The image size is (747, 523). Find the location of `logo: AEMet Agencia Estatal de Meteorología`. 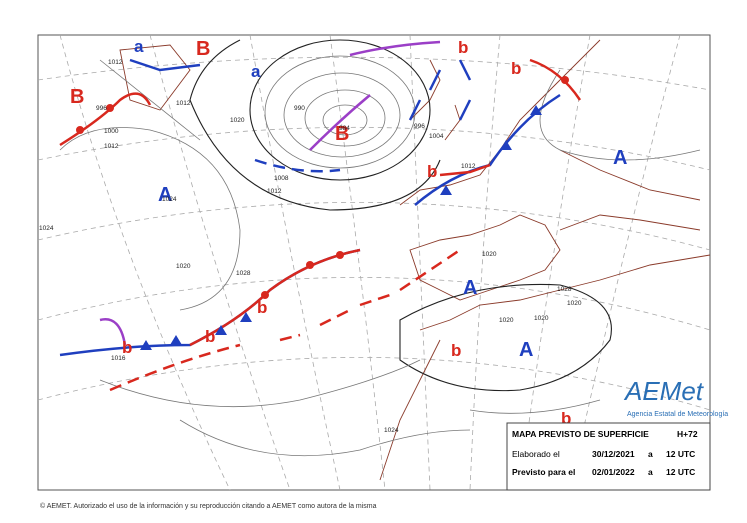

logo: AEMet Agencia Estatal de Meteorología is located at coordinates (675, 397).